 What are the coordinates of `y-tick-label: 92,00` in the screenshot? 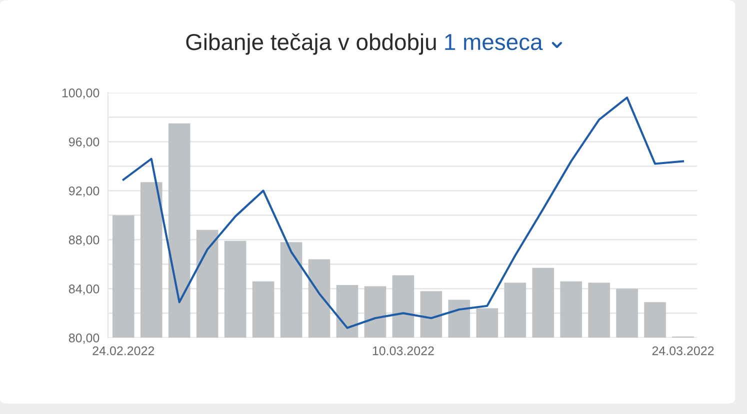 It's located at (84, 191).